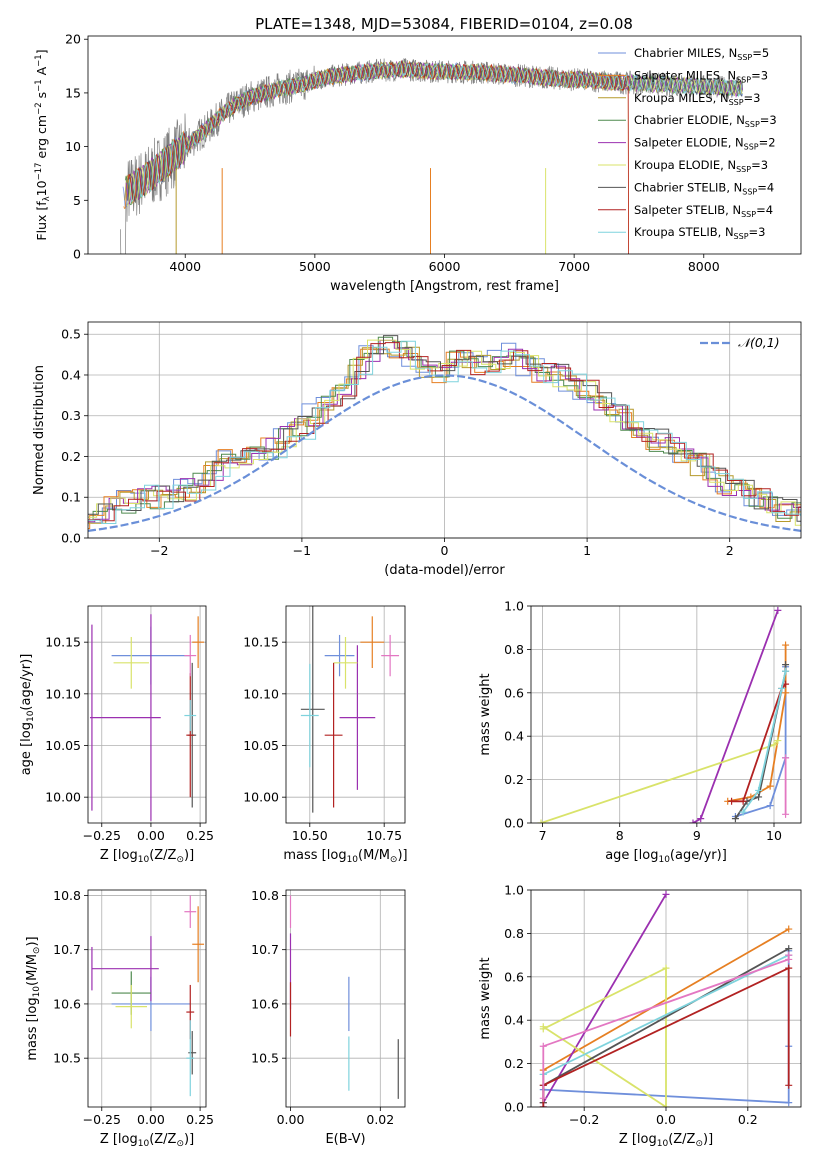 Image resolution: width=819 pixels, height=1170 pixels. I want to click on y-tick-label: 1.0, so click(514, 606).